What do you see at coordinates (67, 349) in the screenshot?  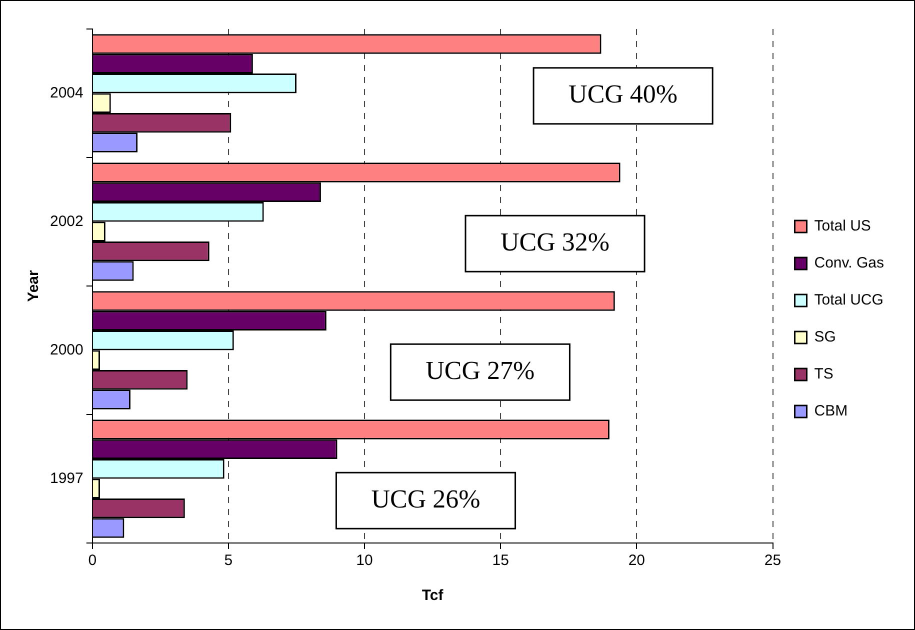 I see `y-tick-label: 2000` at bounding box center [67, 349].